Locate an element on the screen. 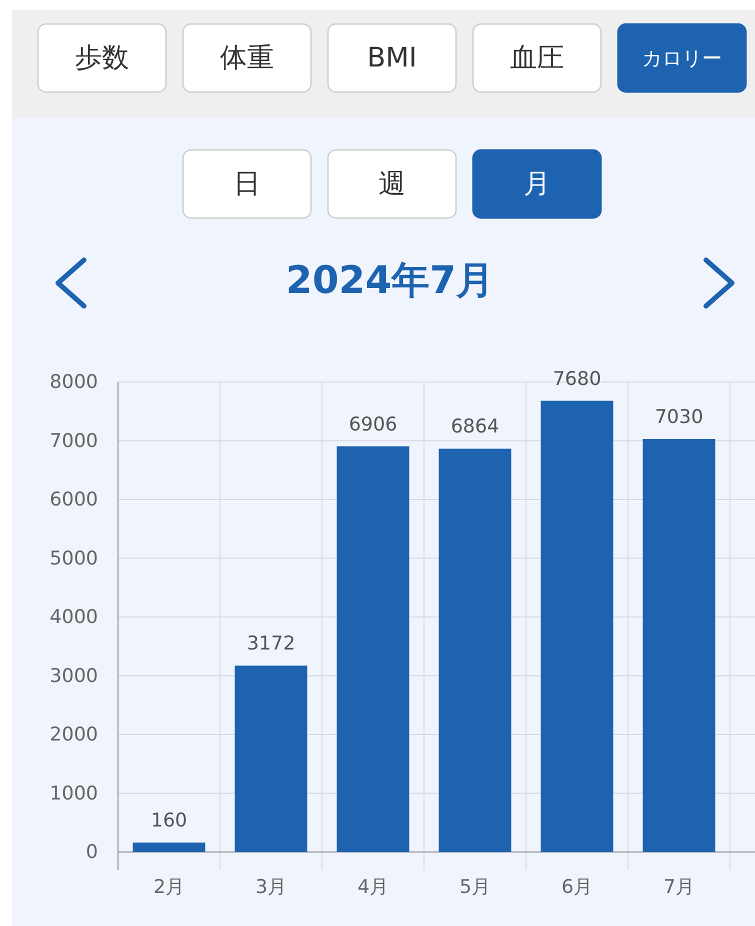 The image size is (755, 926). x-tick-label: 4月 is located at coordinates (373, 887).